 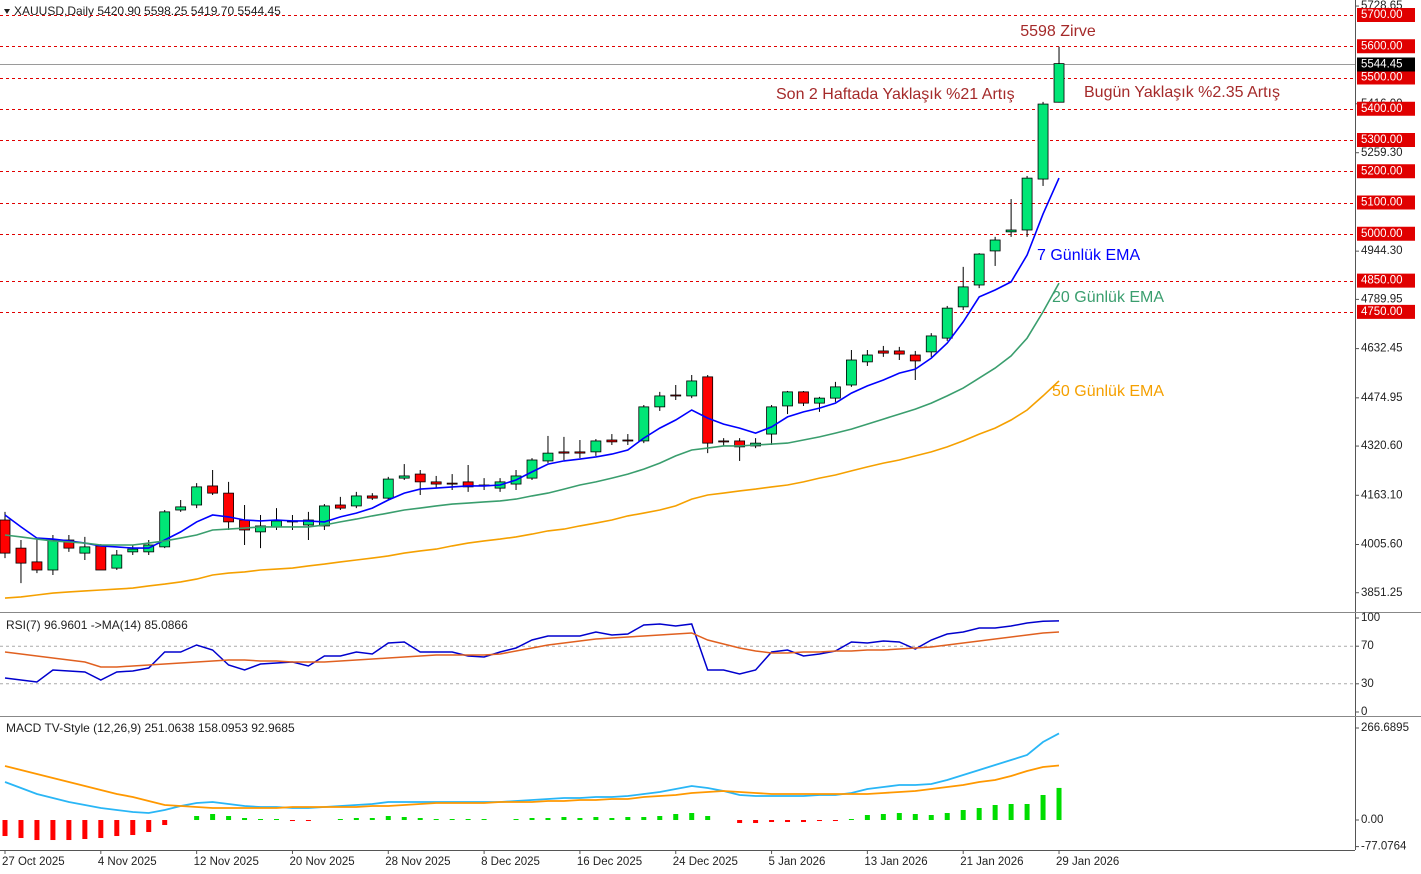 I want to click on level-label: 5200.00, so click(x=1382, y=171).